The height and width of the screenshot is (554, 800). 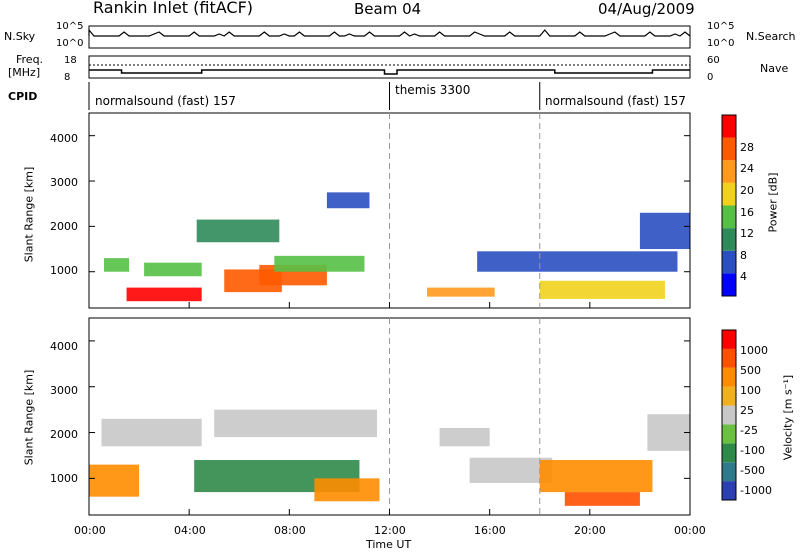 What do you see at coordinates (64, 434) in the screenshot?
I see `velocity-ytick-2000: 2000` at bounding box center [64, 434].